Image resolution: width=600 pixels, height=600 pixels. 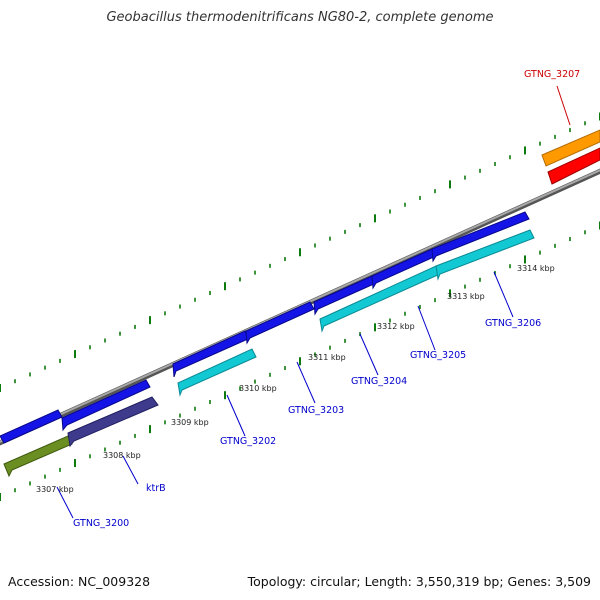 I want to click on gene-label-gtng-3204: GTNG_3204, so click(x=379, y=381).